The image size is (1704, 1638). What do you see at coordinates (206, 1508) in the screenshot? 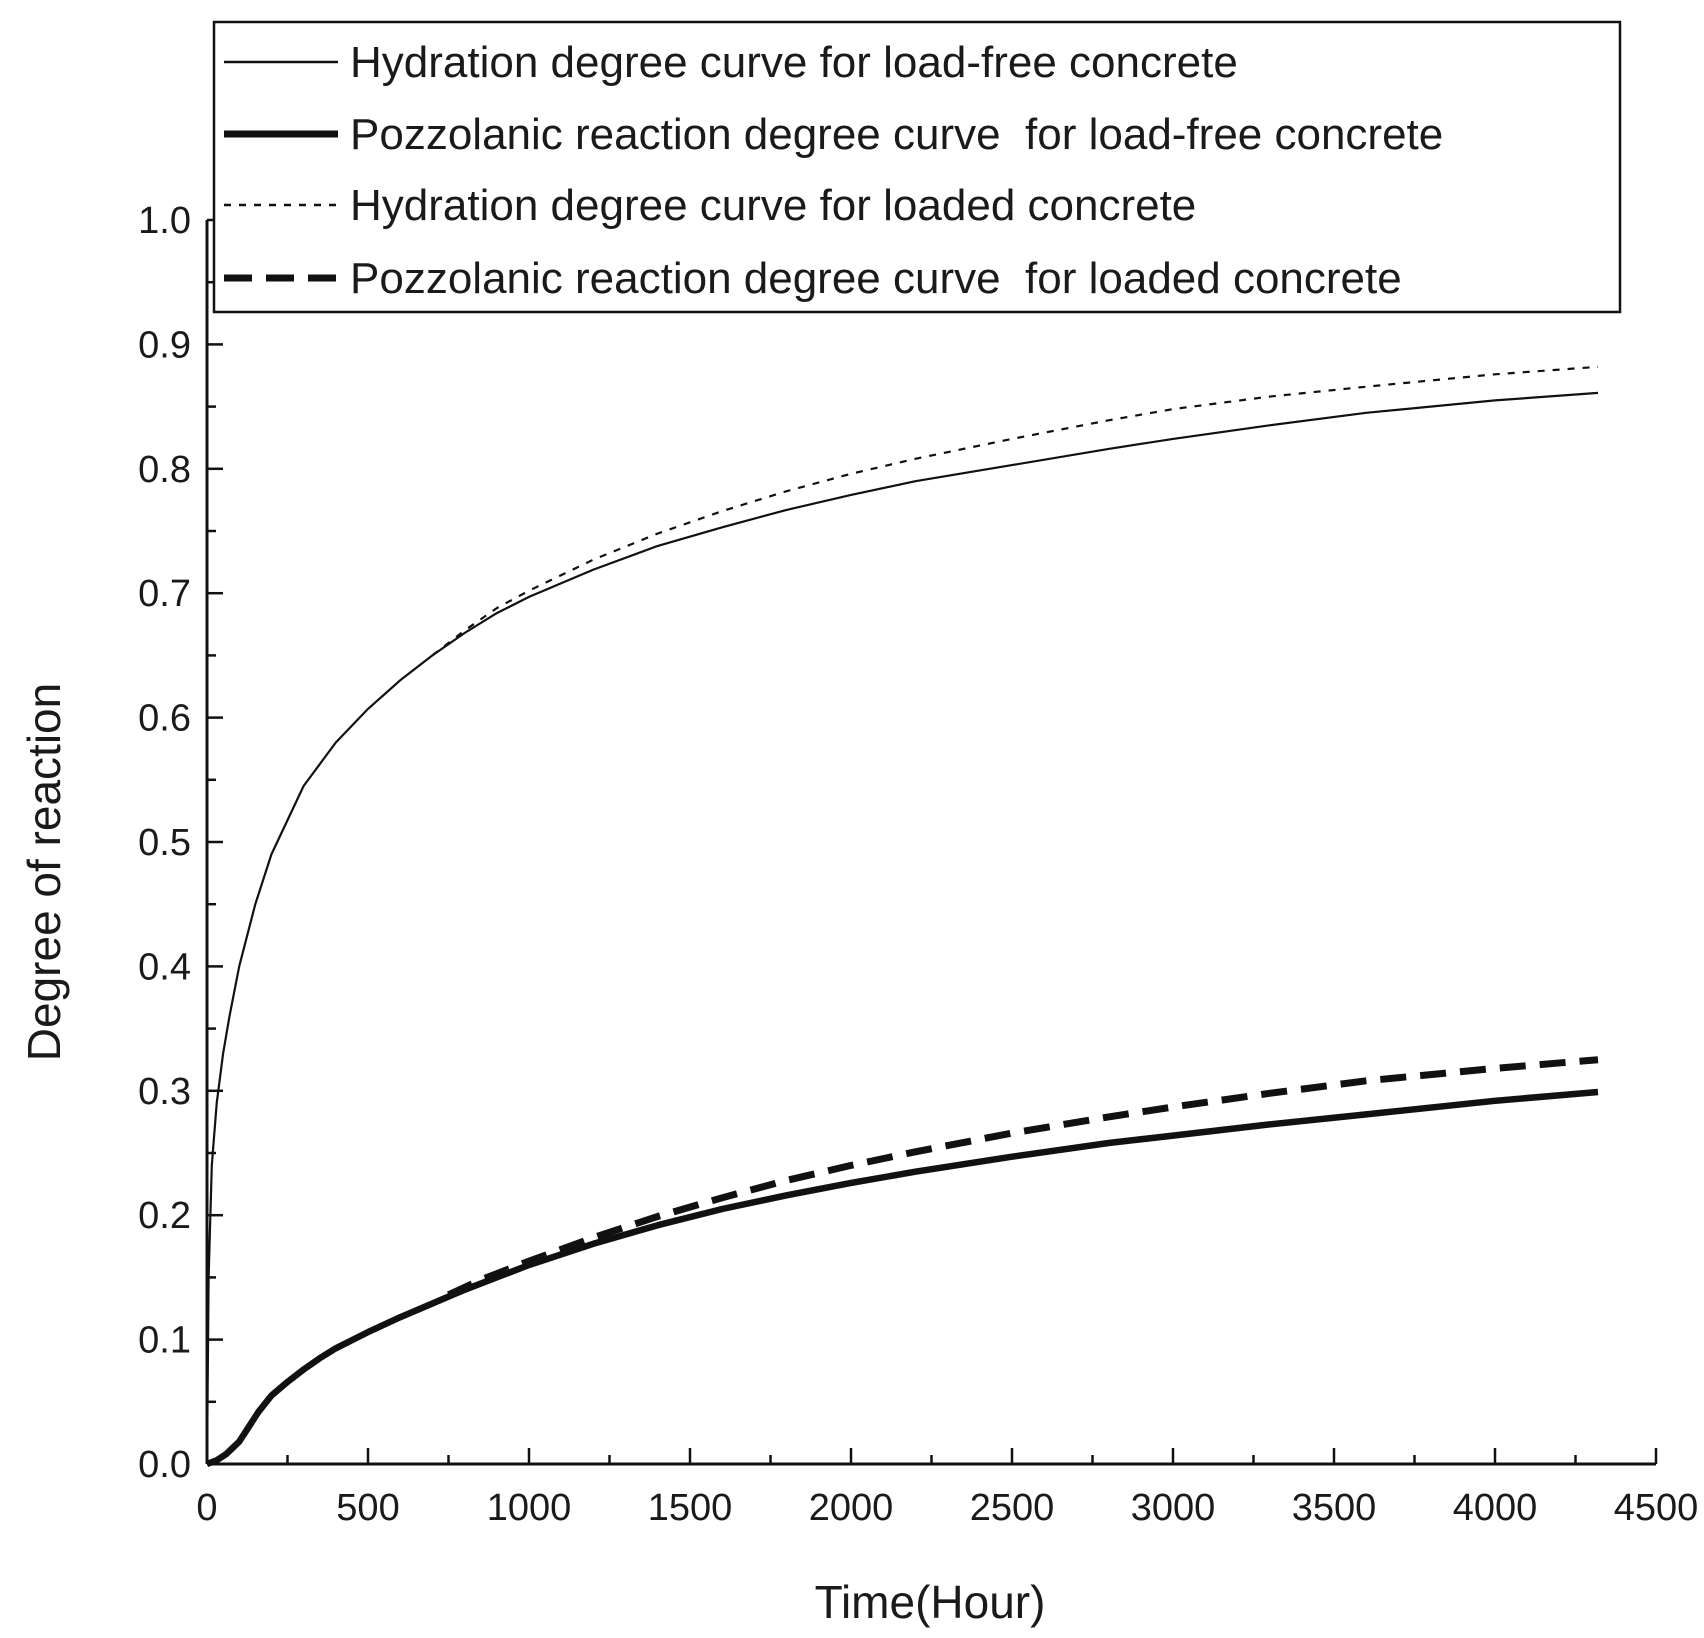
I see `x-tick-label: 0` at bounding box center [206, 1508].